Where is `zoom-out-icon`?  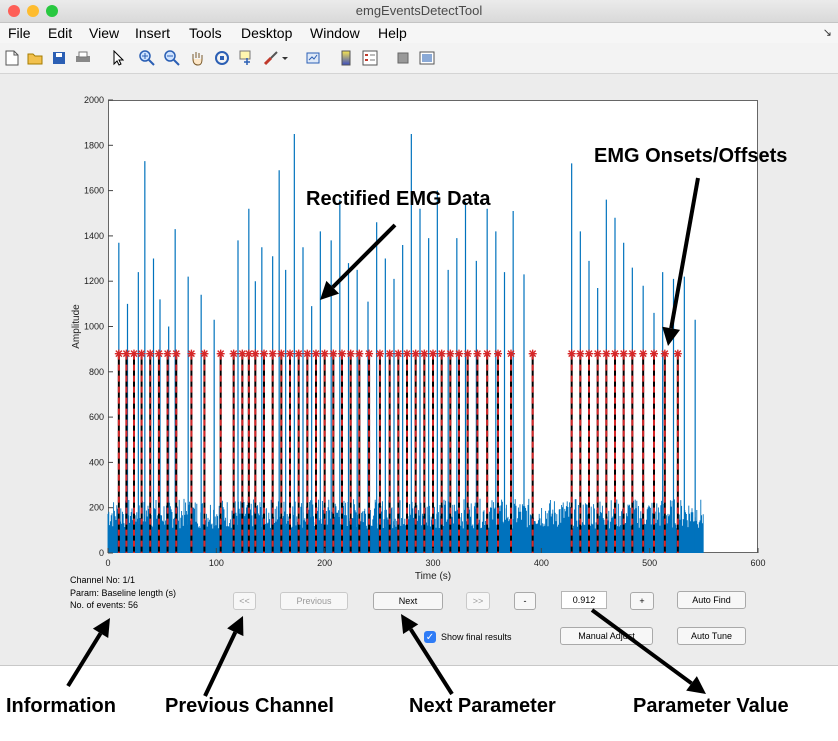 zoom-out-icon is located at coordinates (172, 58).